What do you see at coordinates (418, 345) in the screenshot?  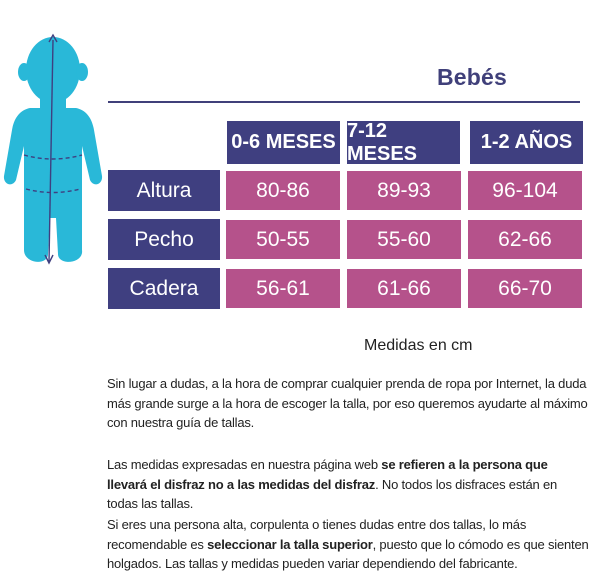 I see `units-note: Medidas en cm` at bounding box center [418, 345].